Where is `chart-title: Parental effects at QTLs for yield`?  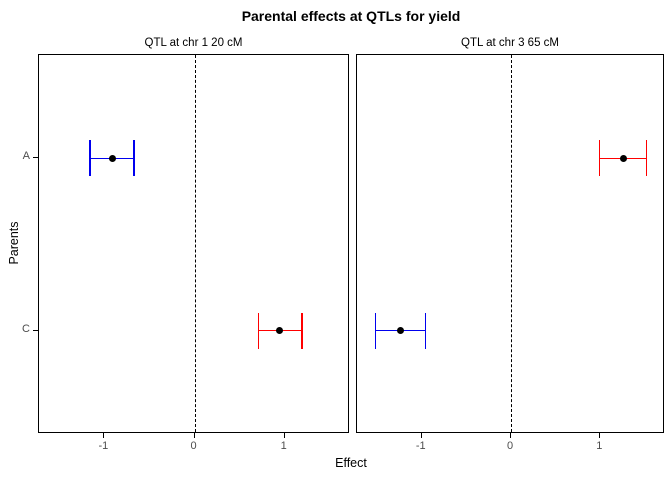 chart-title: Parental effects at QTLs for yield is located at coordinates (351, 16).